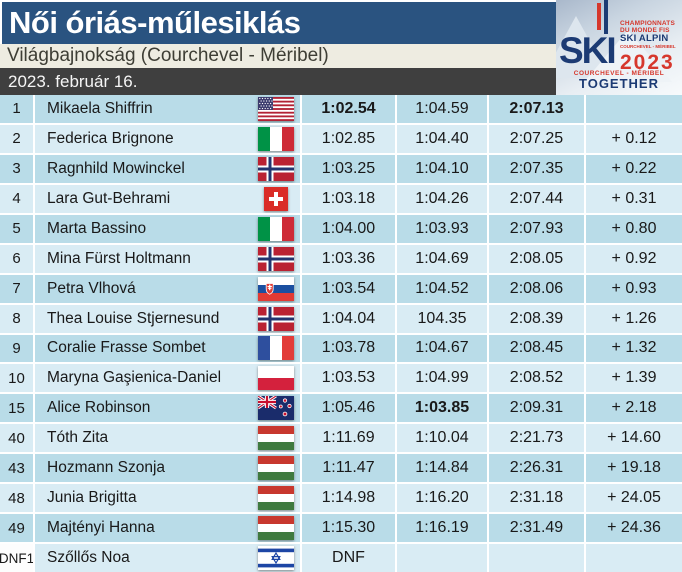  What do you see at coordinates (109, 198) in the screenshot?
I see `racer-name: Lara Gut-Behrami` at bounding box center [109, 198].